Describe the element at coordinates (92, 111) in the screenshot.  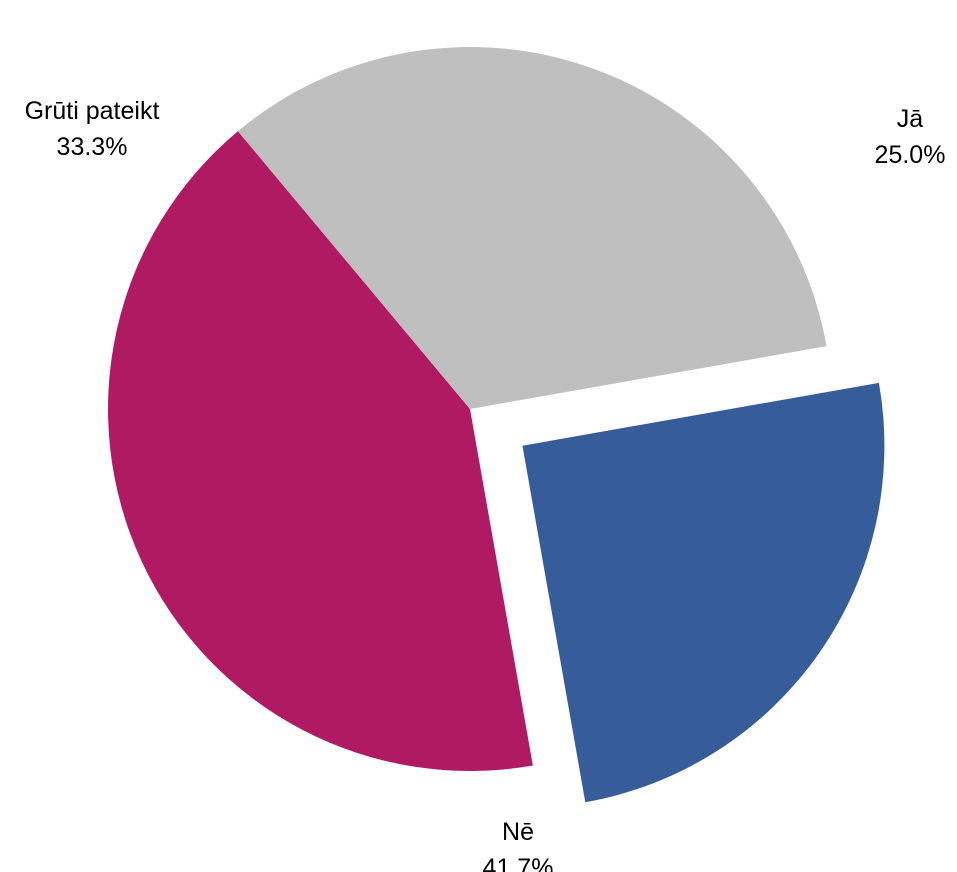
I see `slice-label-gruti-pateikt: Grūti pateikt` at that location.